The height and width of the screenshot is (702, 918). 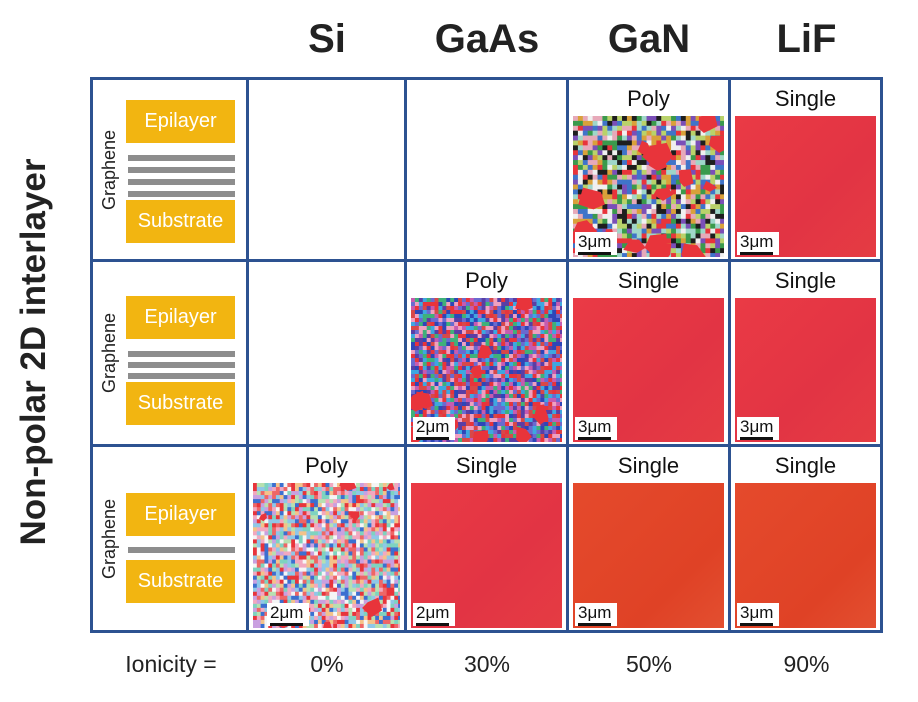 I want to click on cell-gaas-row2: Poly 2μm, so click(x=485, y=353).